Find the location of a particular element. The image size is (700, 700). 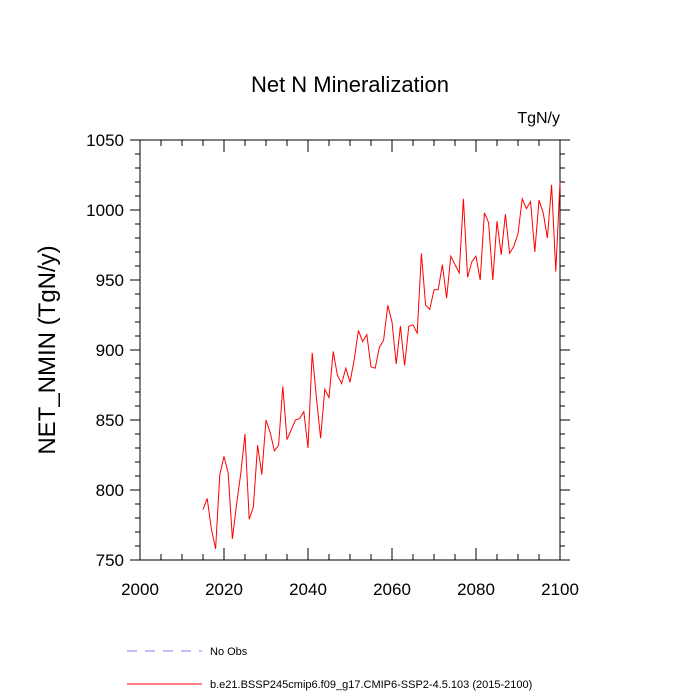

x-tick-label: 2060 is located at coordinates (392, 589).